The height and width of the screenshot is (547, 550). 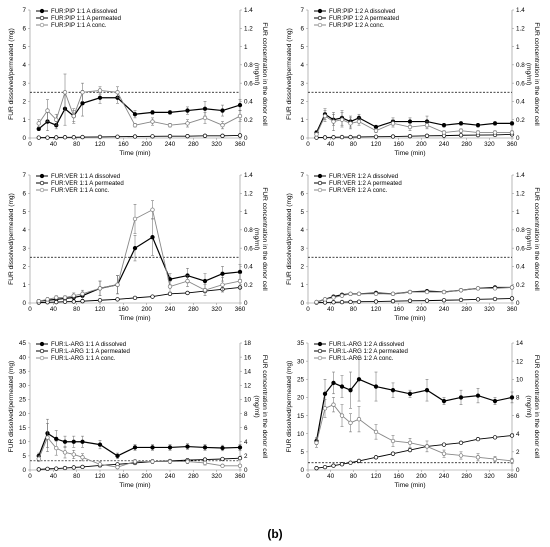 What do you see at coordinates (301, 416) in the screenshot?
I see `y-tick-label: 15` at bounding box center [301, 416].